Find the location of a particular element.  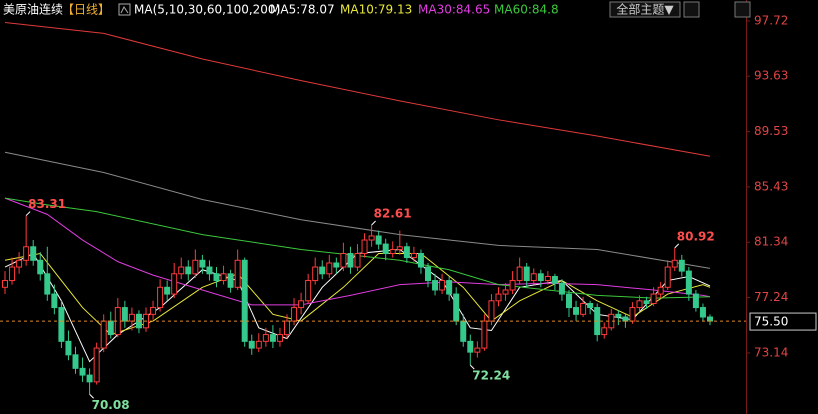

toolbar-button is located at coordinates (691, 9).